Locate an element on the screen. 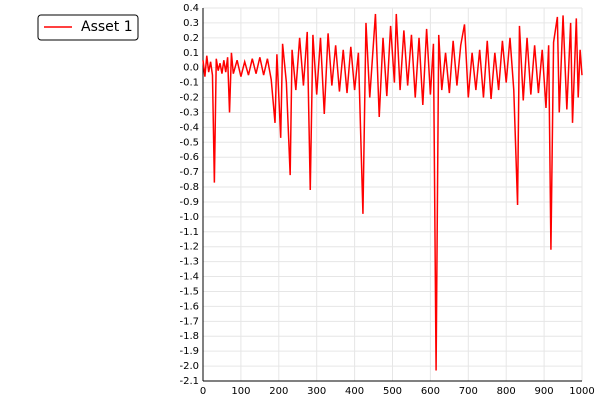 Image resolution: width=600 pixels, height=400 pixels. y-tick-label: -2.0 is located at coordinates (189, 366).